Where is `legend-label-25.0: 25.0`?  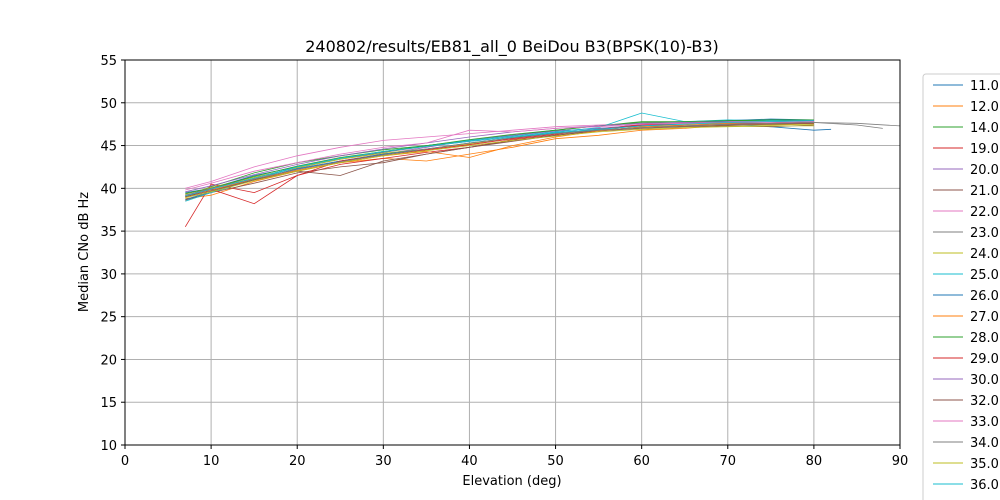 legend-label-25.0: 25.0 is located at coordinates (984, 275).